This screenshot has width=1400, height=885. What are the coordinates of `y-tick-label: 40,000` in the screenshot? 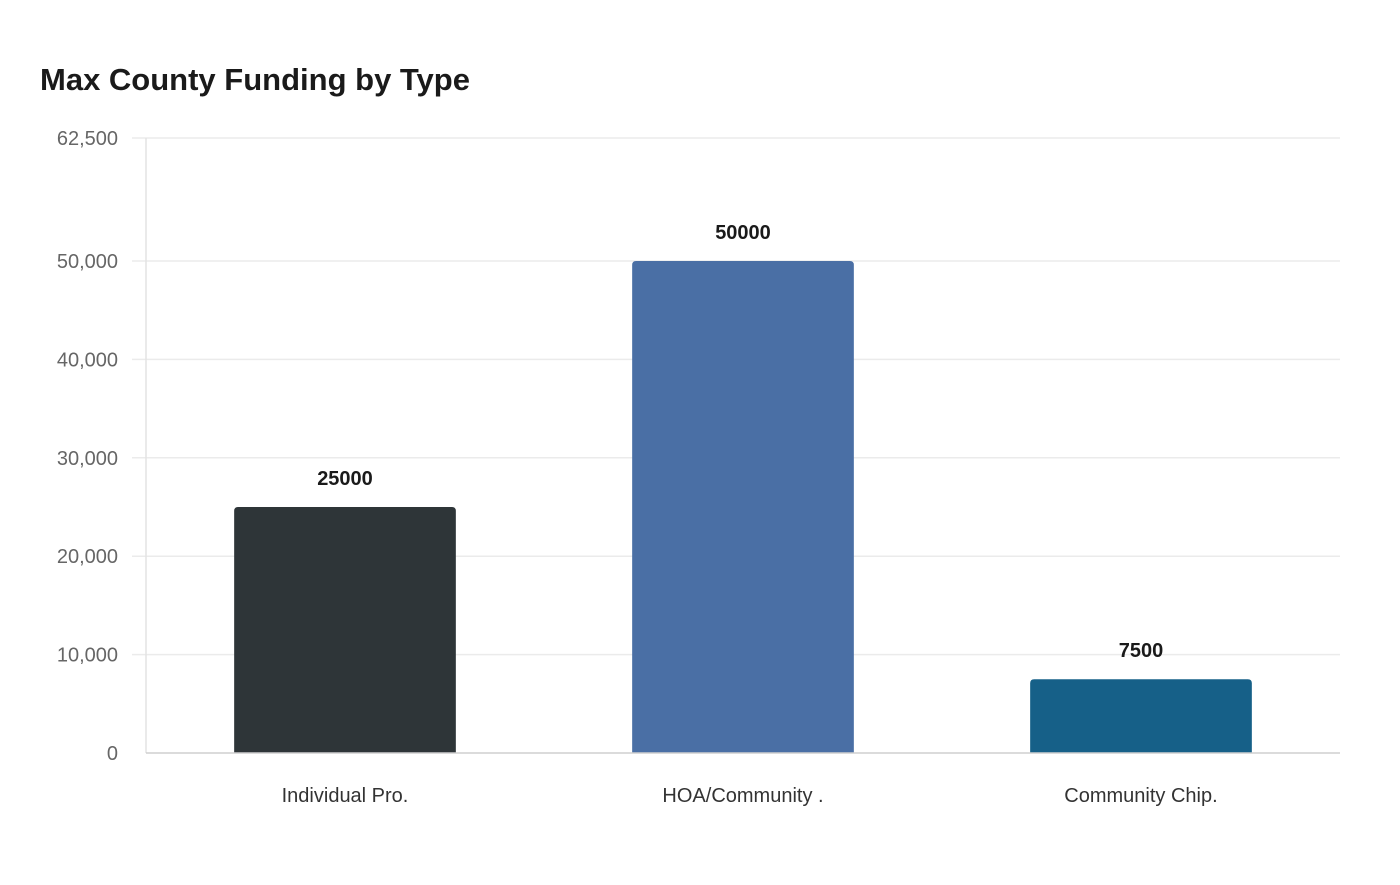 It's located at (87, 360).